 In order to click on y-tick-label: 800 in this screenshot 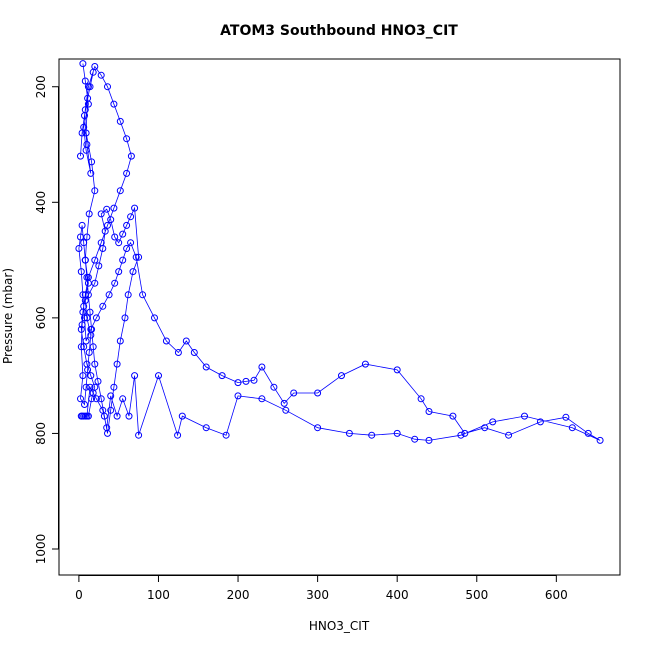, I will do `click(41, 433)`.